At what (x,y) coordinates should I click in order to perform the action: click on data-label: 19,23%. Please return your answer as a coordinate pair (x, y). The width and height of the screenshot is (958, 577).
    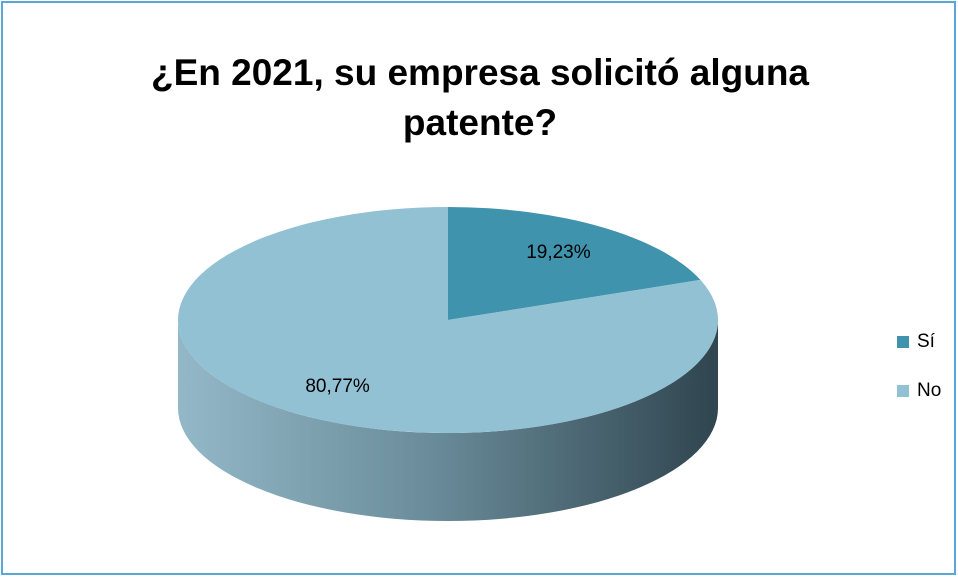
    Looking at the image, I should click on (558, 252).